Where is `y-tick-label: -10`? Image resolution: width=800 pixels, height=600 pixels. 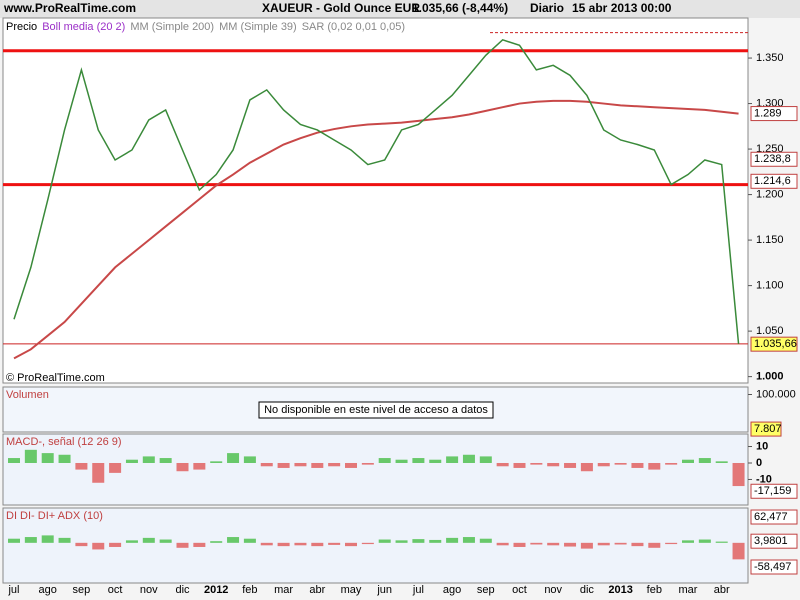
y-tick-label: -10 is located at coordinates (764, 479).